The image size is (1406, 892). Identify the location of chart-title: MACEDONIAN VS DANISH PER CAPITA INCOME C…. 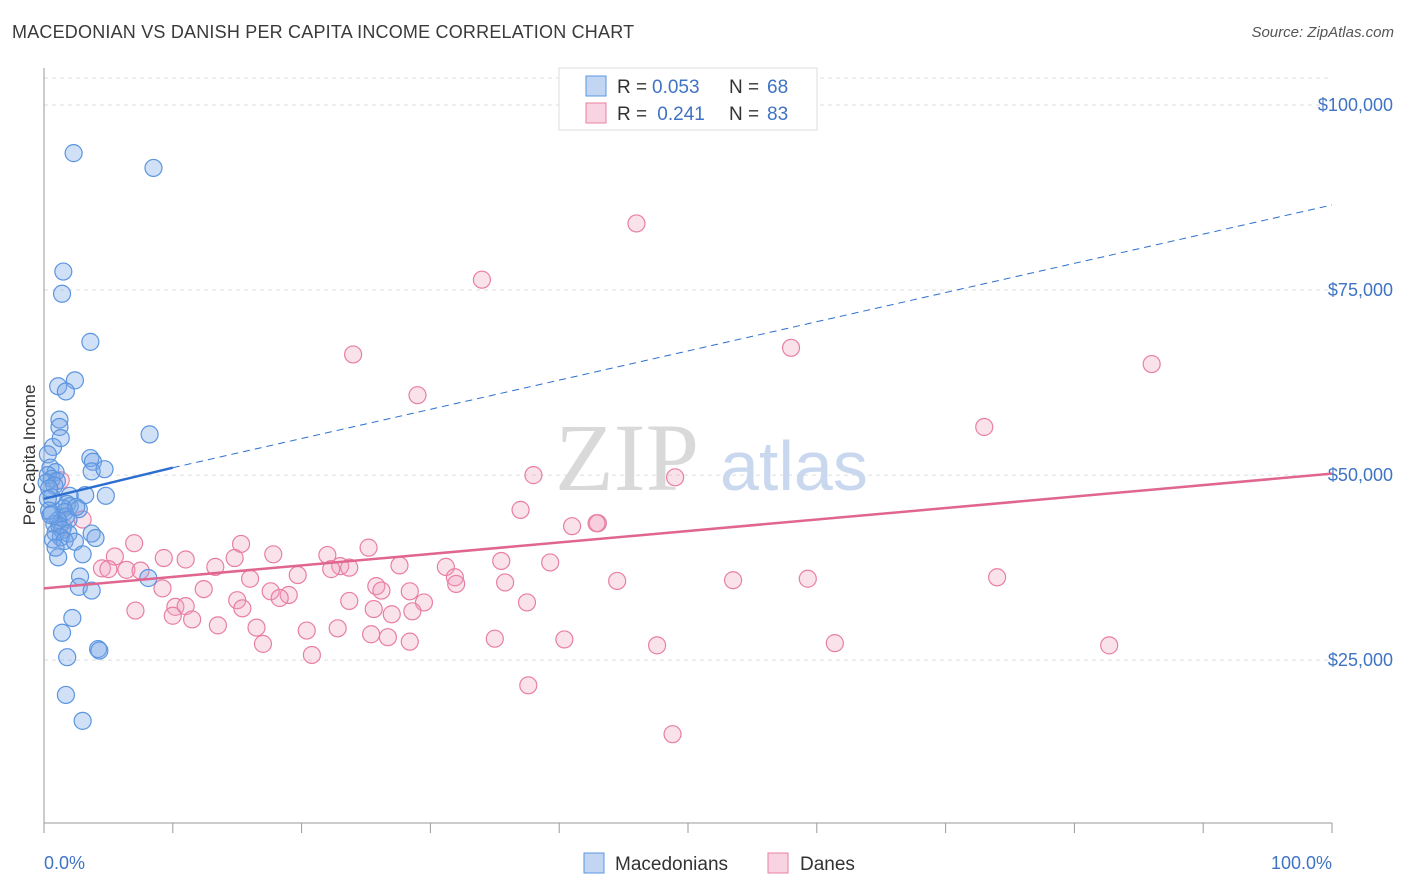
(323, 32).